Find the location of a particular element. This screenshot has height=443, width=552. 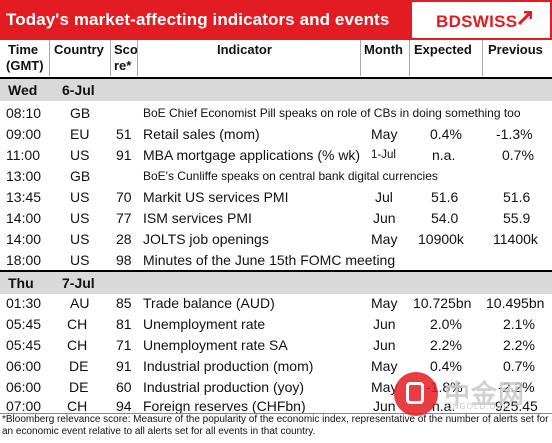

score-cell: 91 is located at coordinates (124, 155).